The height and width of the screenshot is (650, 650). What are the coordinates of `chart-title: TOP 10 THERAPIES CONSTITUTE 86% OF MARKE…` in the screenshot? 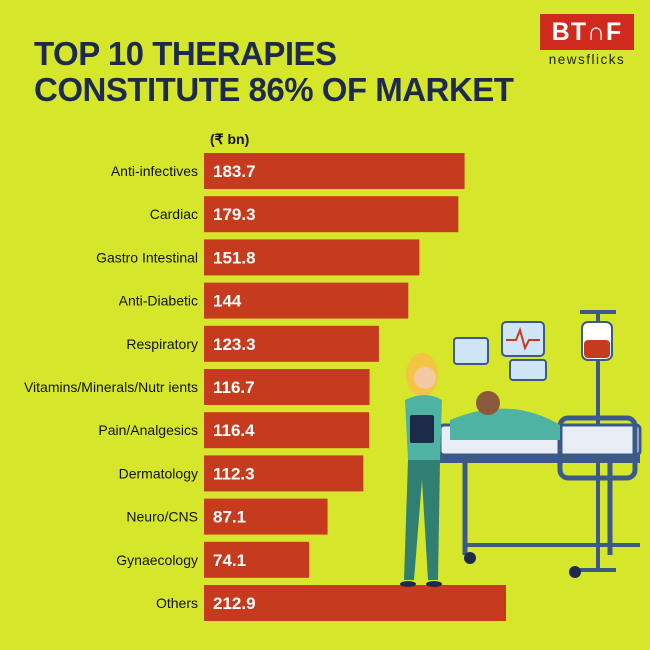 It's located at (294, 72).